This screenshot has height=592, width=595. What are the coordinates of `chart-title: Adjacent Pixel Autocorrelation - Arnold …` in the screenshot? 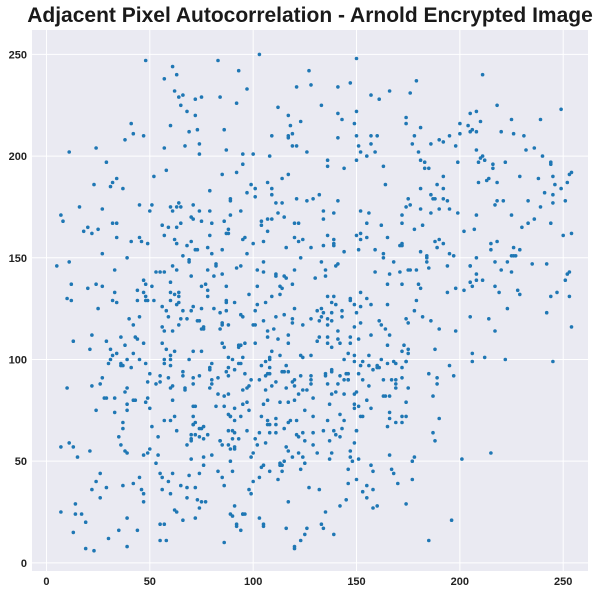 It's located at (310, 15).